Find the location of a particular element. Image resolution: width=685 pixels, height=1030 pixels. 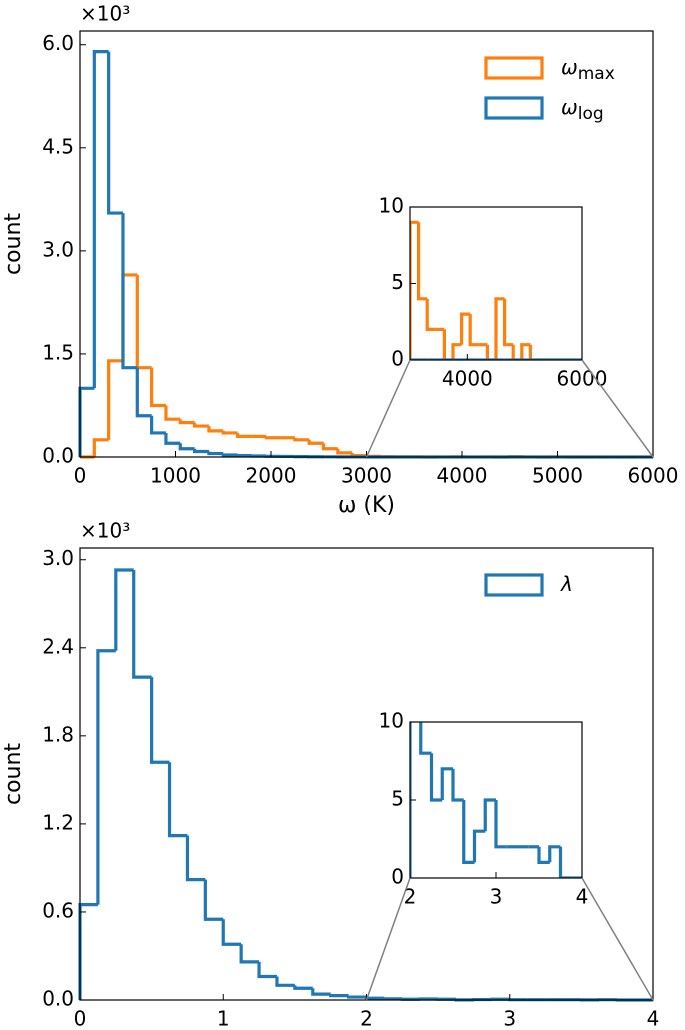

x-tick-label: 3000 is located at coordinates (366, 476).